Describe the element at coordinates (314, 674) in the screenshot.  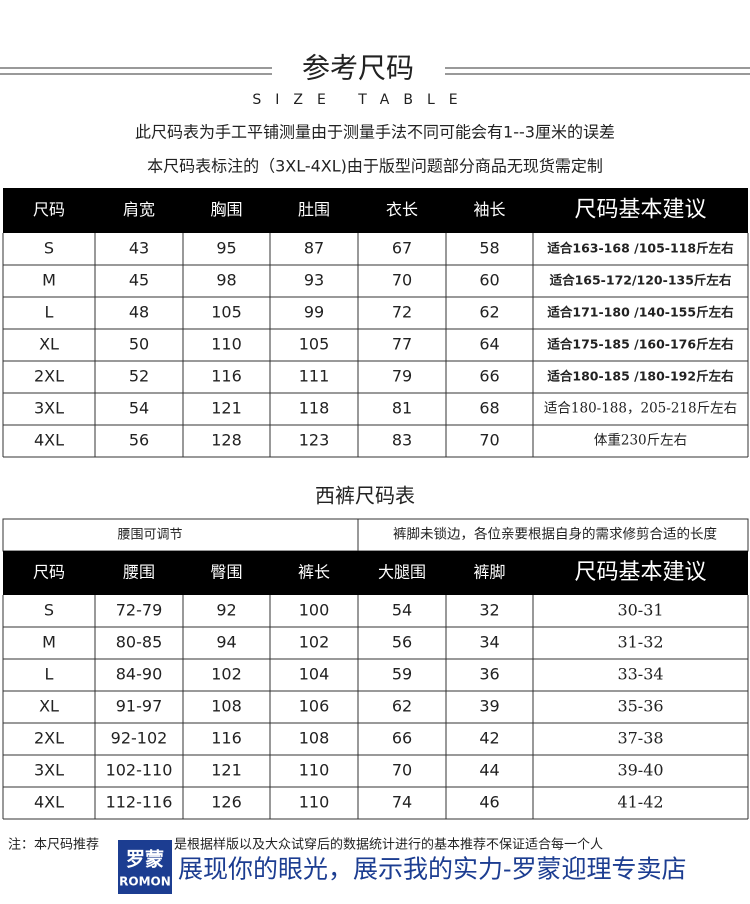
I see `cell: 104` at that location.